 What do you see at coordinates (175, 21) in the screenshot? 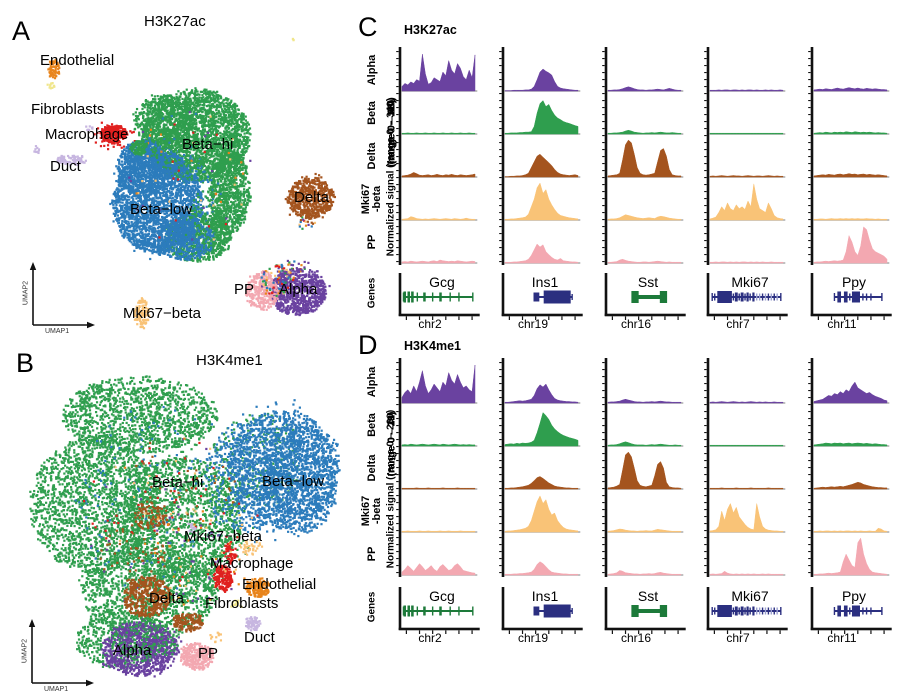
I see `panel-a-title: H3K27ac` at bounding box center [175, 21].